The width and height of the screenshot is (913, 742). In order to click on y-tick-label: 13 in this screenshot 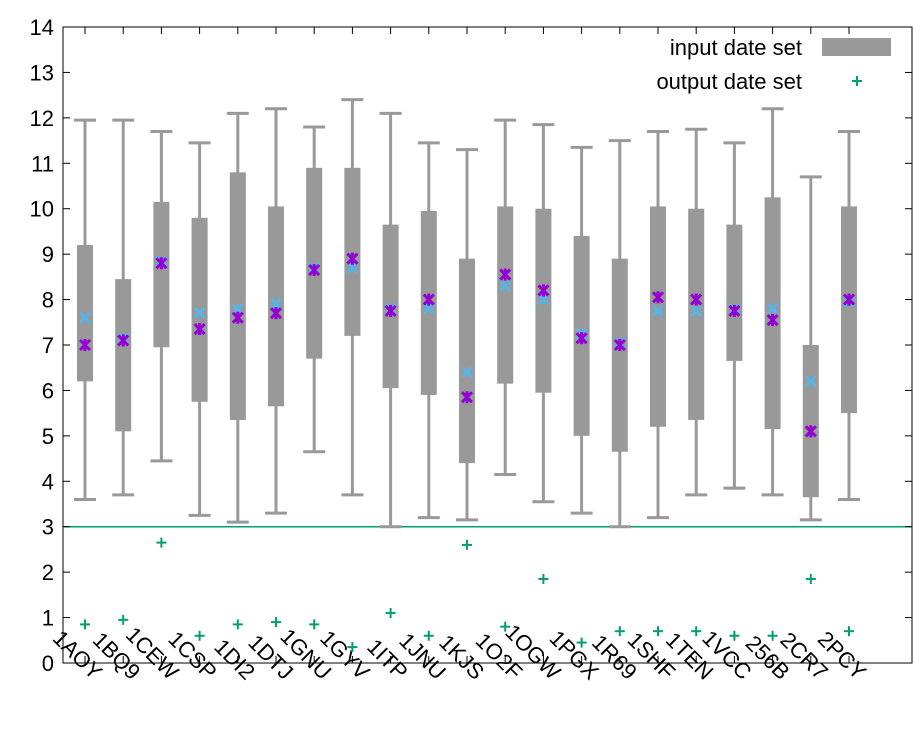, I will do `click(42, 72)`.